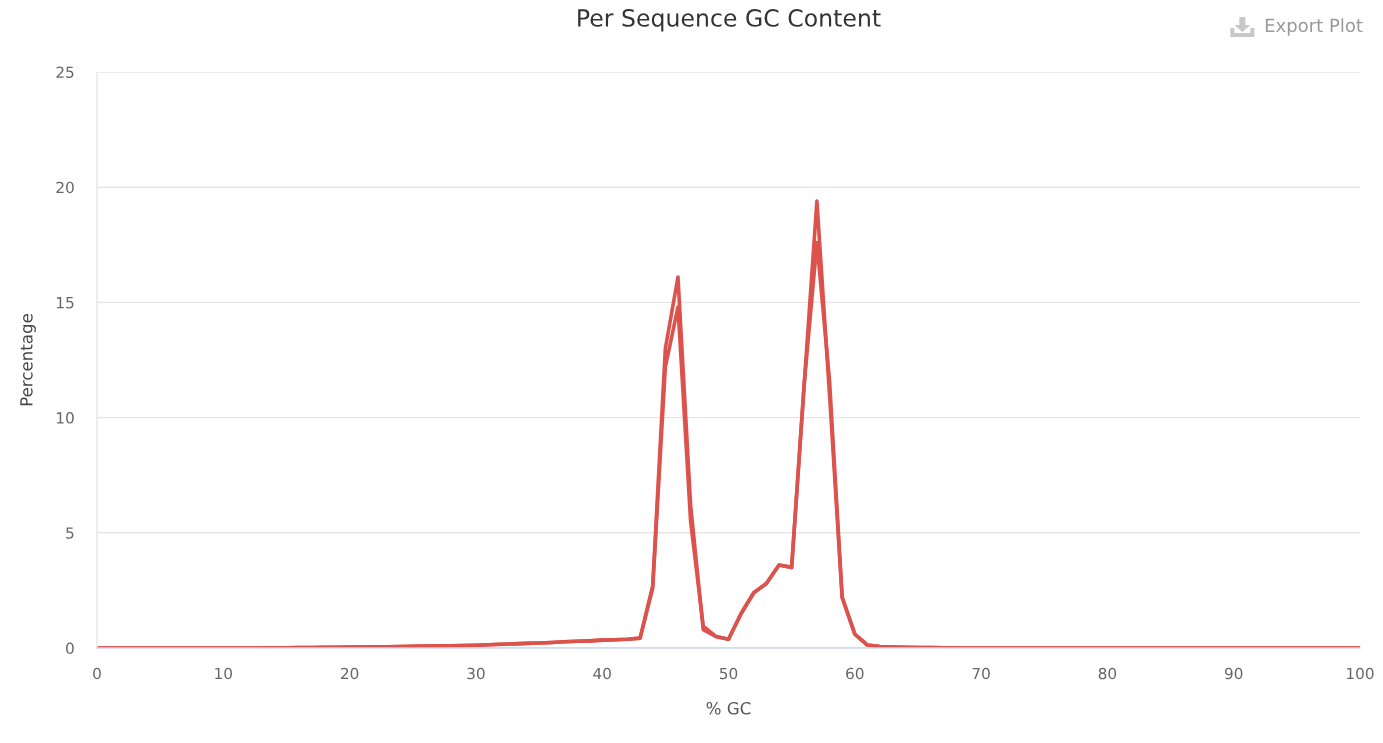 Image resolution: width=1383 pixels, height=743 pixels. What do you see at coordinates (65, 187) in the screenshot?
I see `y-tick-label: 20` at bounding box center [65, 187].